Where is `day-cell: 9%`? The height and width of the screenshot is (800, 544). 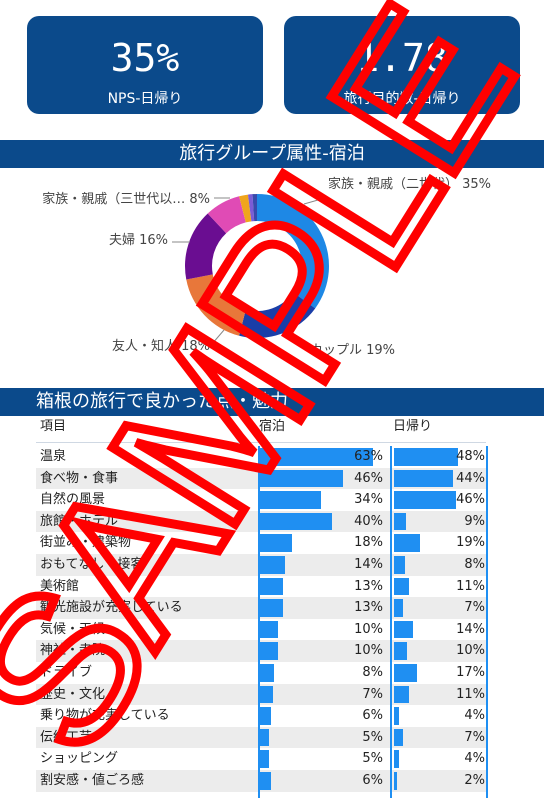 day-cell: 9% is located at coordinates (440, 522).